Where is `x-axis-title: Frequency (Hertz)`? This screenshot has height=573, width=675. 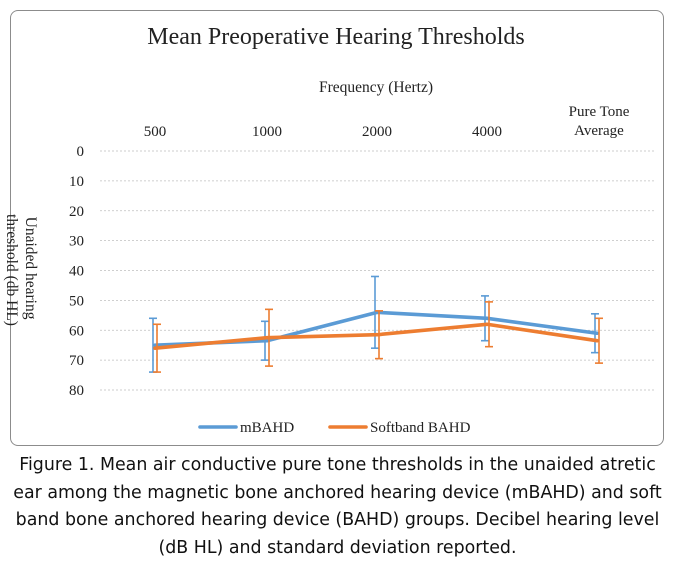 x-axis-title: Frequency (Hertz) is located at coordinates (376, 87).